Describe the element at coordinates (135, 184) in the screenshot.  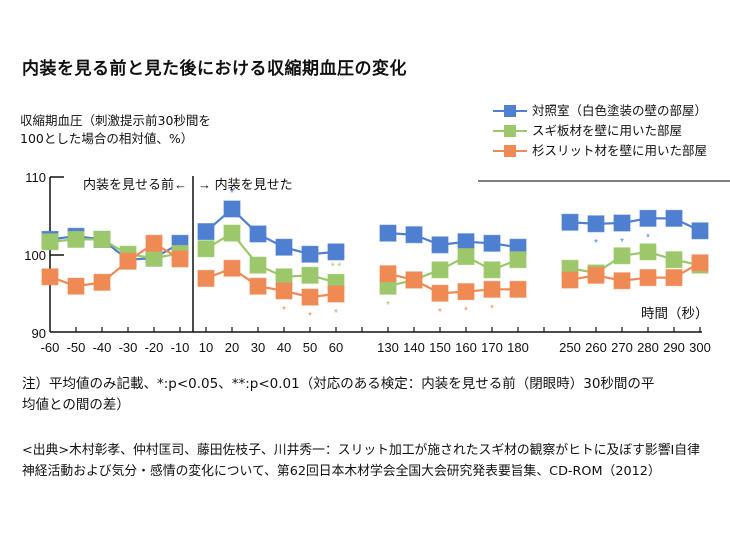
I see `before-annotation: 内装を見せる前←` at that location.